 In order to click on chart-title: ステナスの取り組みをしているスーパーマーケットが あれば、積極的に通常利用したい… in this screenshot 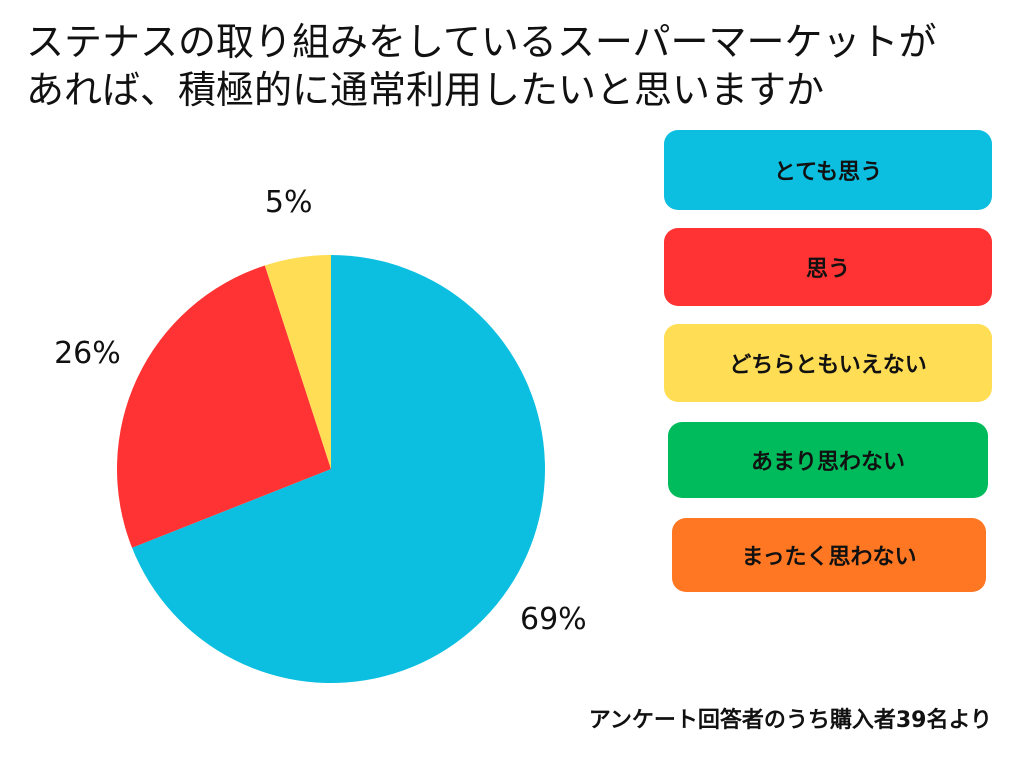, I will do `click(506, 66)`.